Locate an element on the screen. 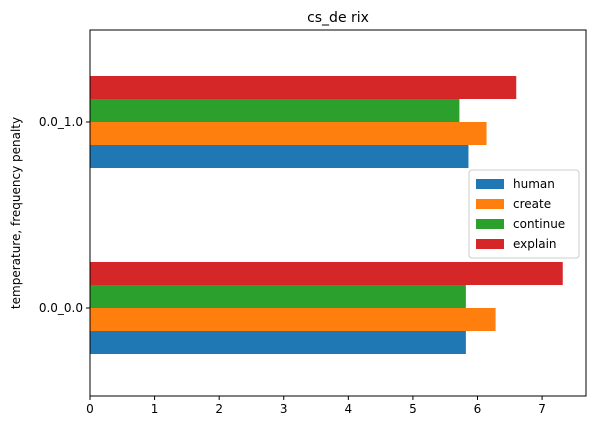 Image resolution: width=596 pixels, height=433 pixels. bar-explain-0.0_0.0 is located at coordinates (326, 273).